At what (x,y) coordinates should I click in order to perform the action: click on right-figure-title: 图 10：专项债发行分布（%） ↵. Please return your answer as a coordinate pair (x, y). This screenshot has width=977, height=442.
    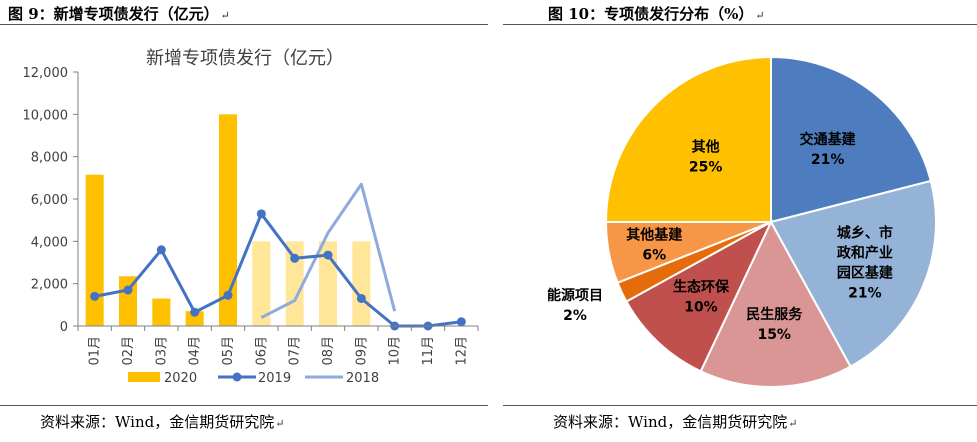
    Looking at the image, I should click on (656, 13).